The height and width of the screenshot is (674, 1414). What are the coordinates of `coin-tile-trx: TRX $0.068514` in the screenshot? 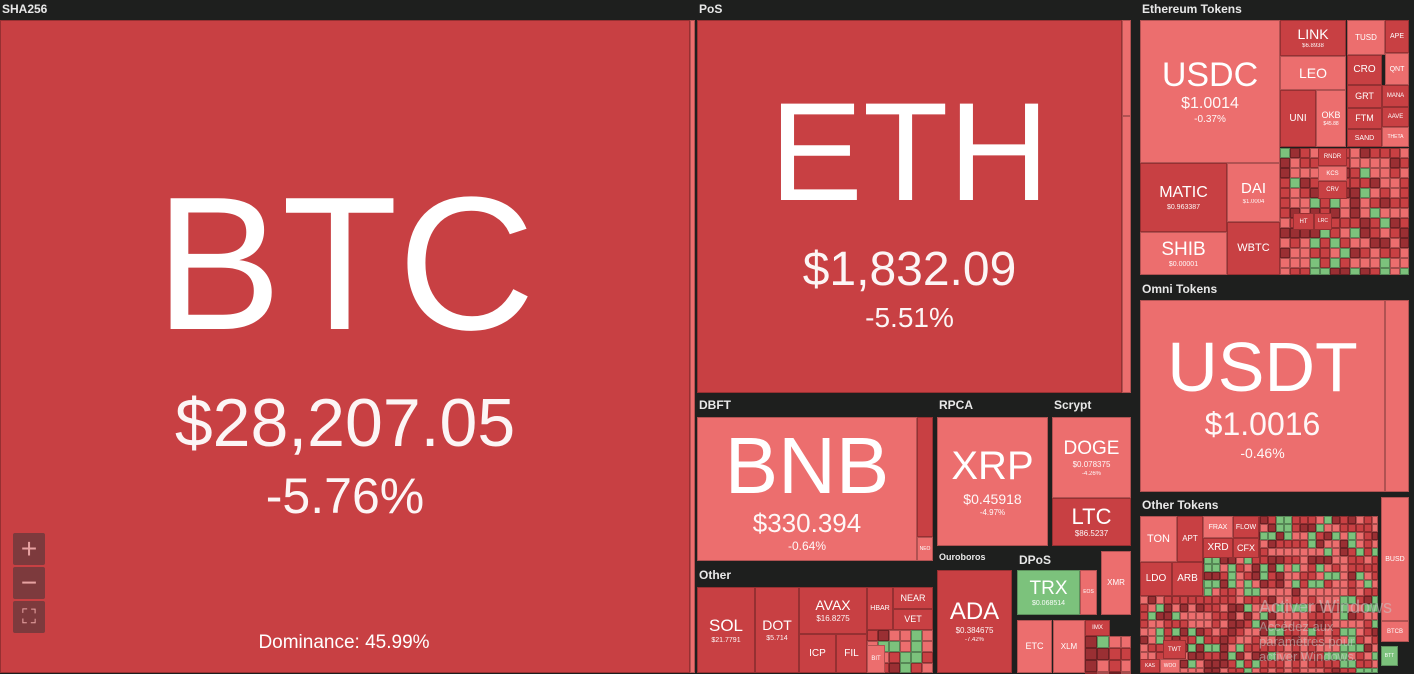 It's located at (1048, 592).